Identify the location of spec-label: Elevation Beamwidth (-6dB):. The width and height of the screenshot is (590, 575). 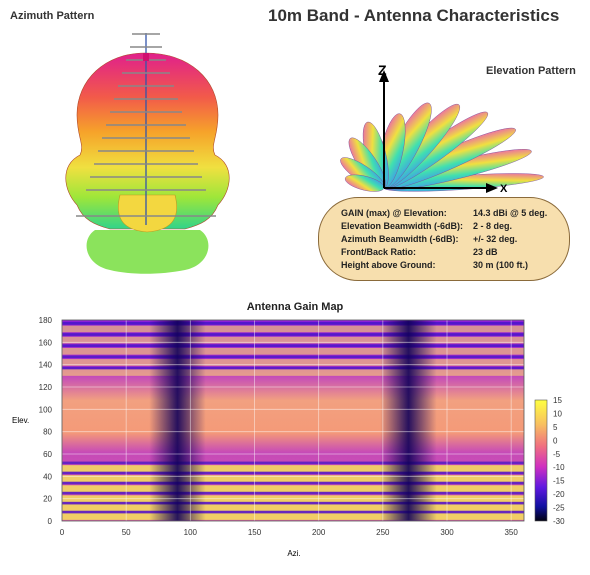
(402, 226).